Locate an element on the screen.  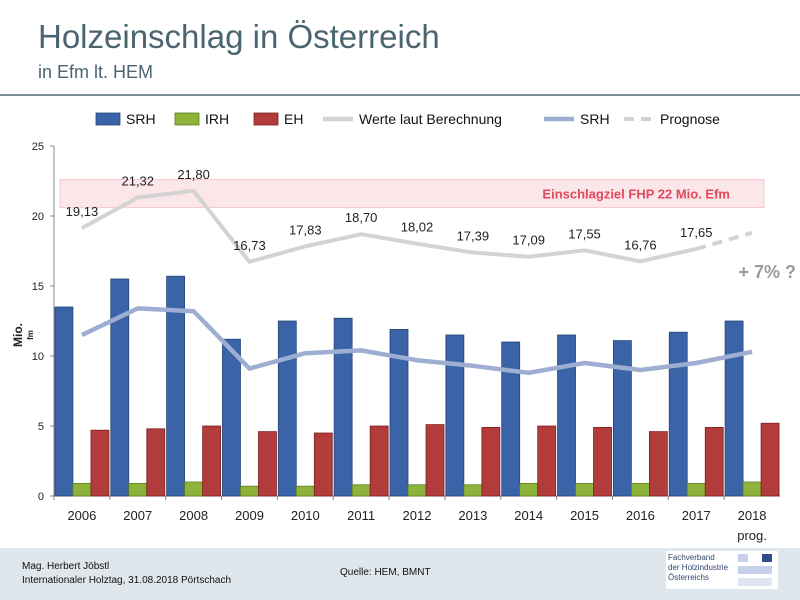
x-tick-sublabel: prog. is located at coordinates (752, 535).